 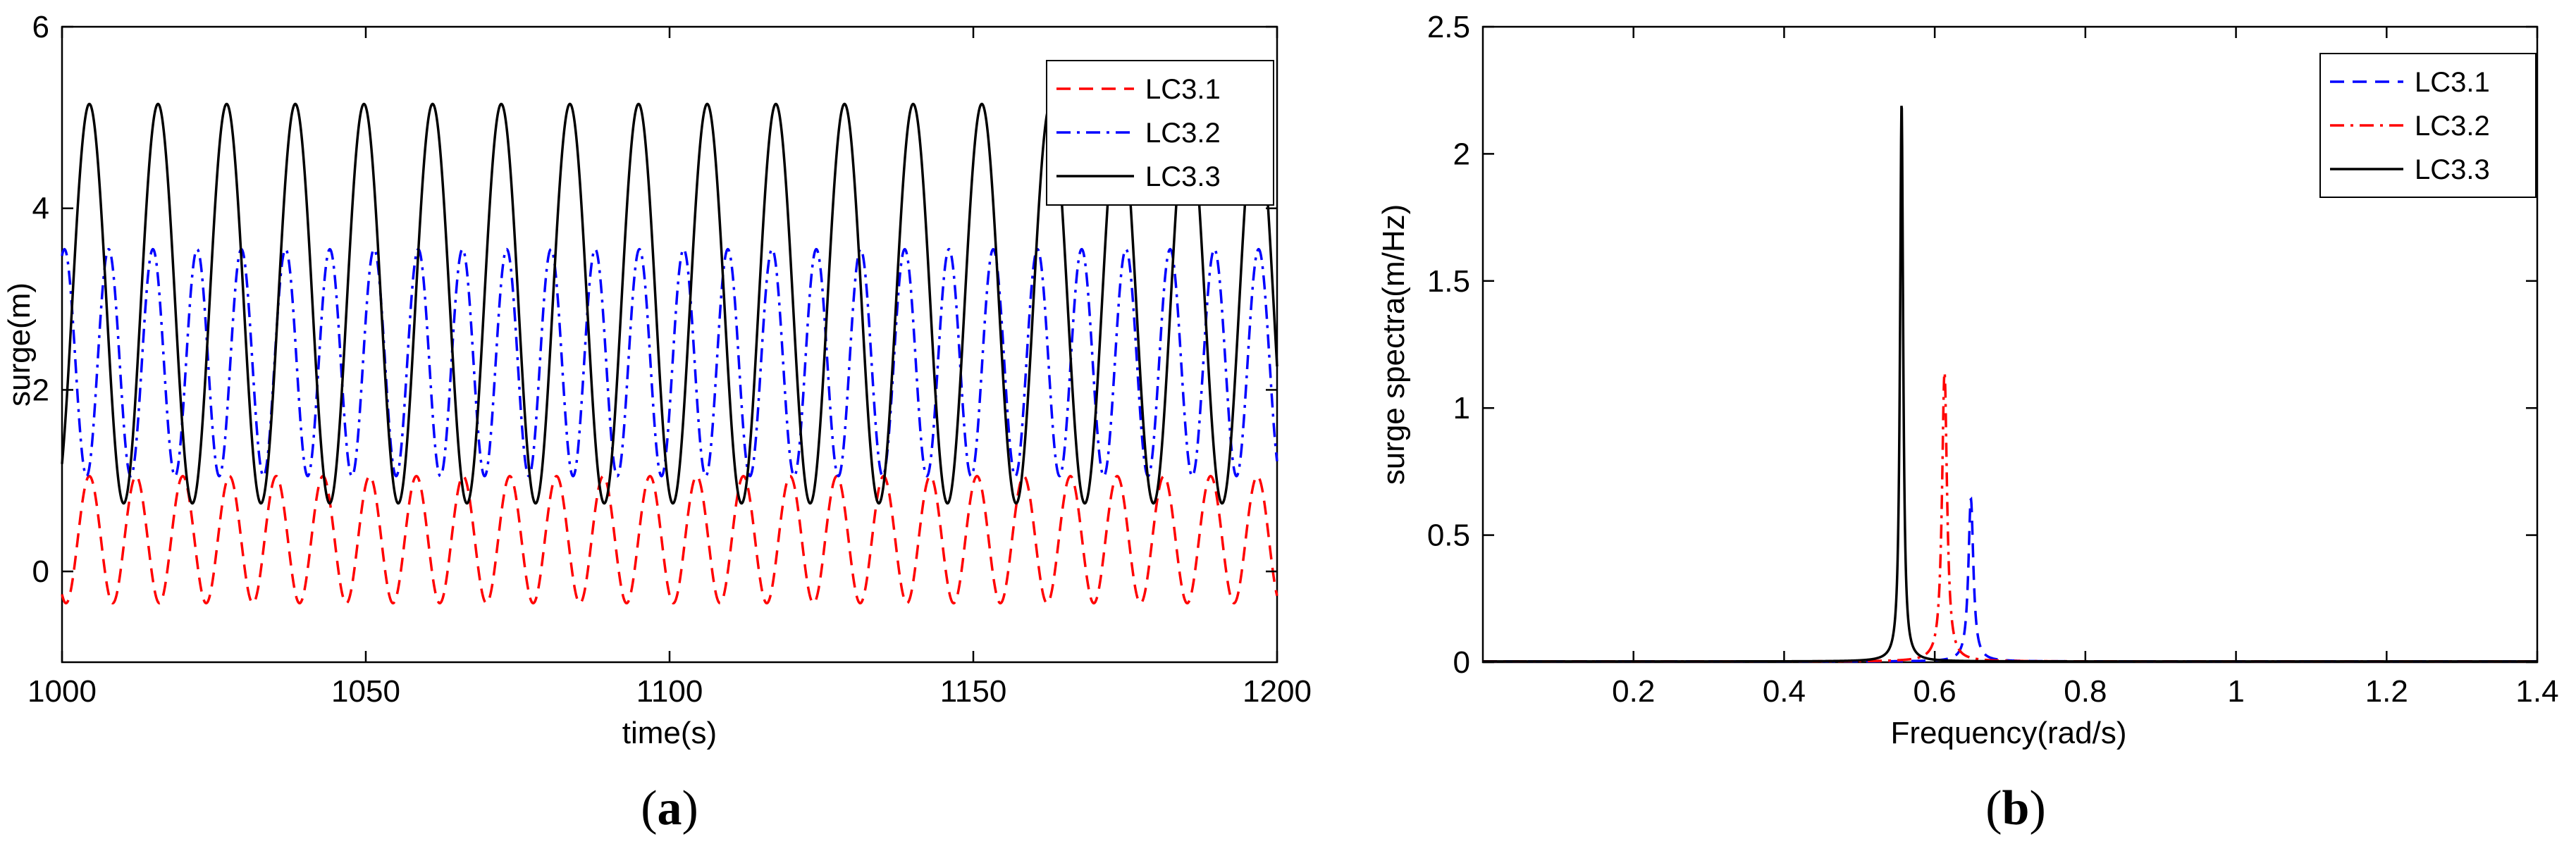 I want to click on panel-b-legend: LC3.1 LC3.2 LC3.3, so click(x=2428, y=125).